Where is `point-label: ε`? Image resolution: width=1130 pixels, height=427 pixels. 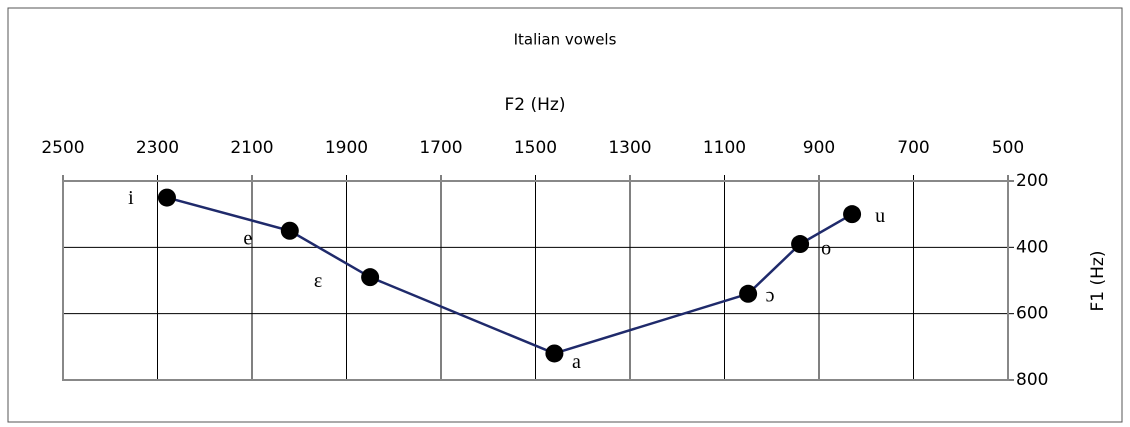 point-label: ε is located at coordinates (318, 281).